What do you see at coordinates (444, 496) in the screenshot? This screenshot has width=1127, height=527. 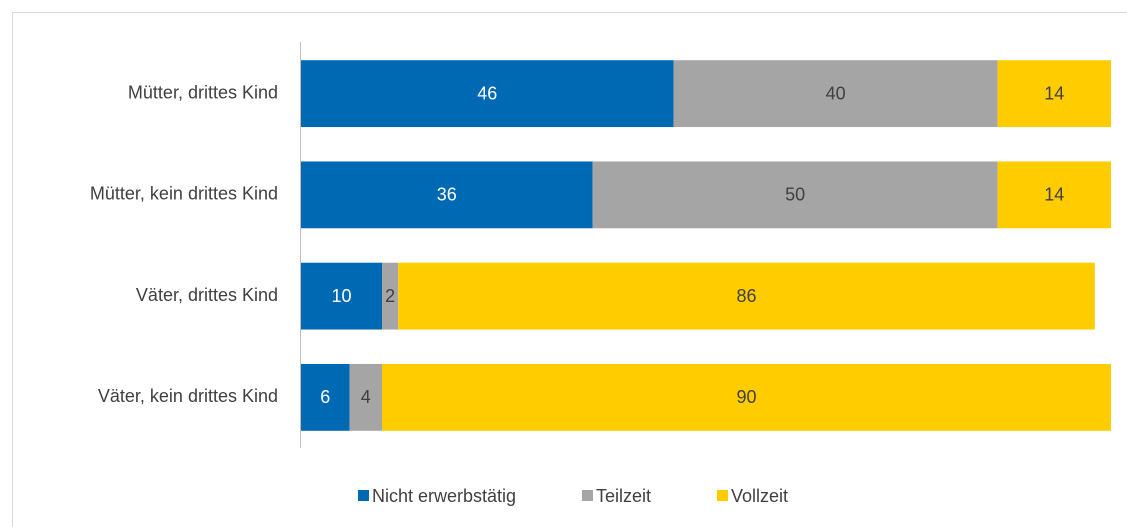 I see `legend-label: Nicht erwerbstätig` at bounding box center [444, 496].